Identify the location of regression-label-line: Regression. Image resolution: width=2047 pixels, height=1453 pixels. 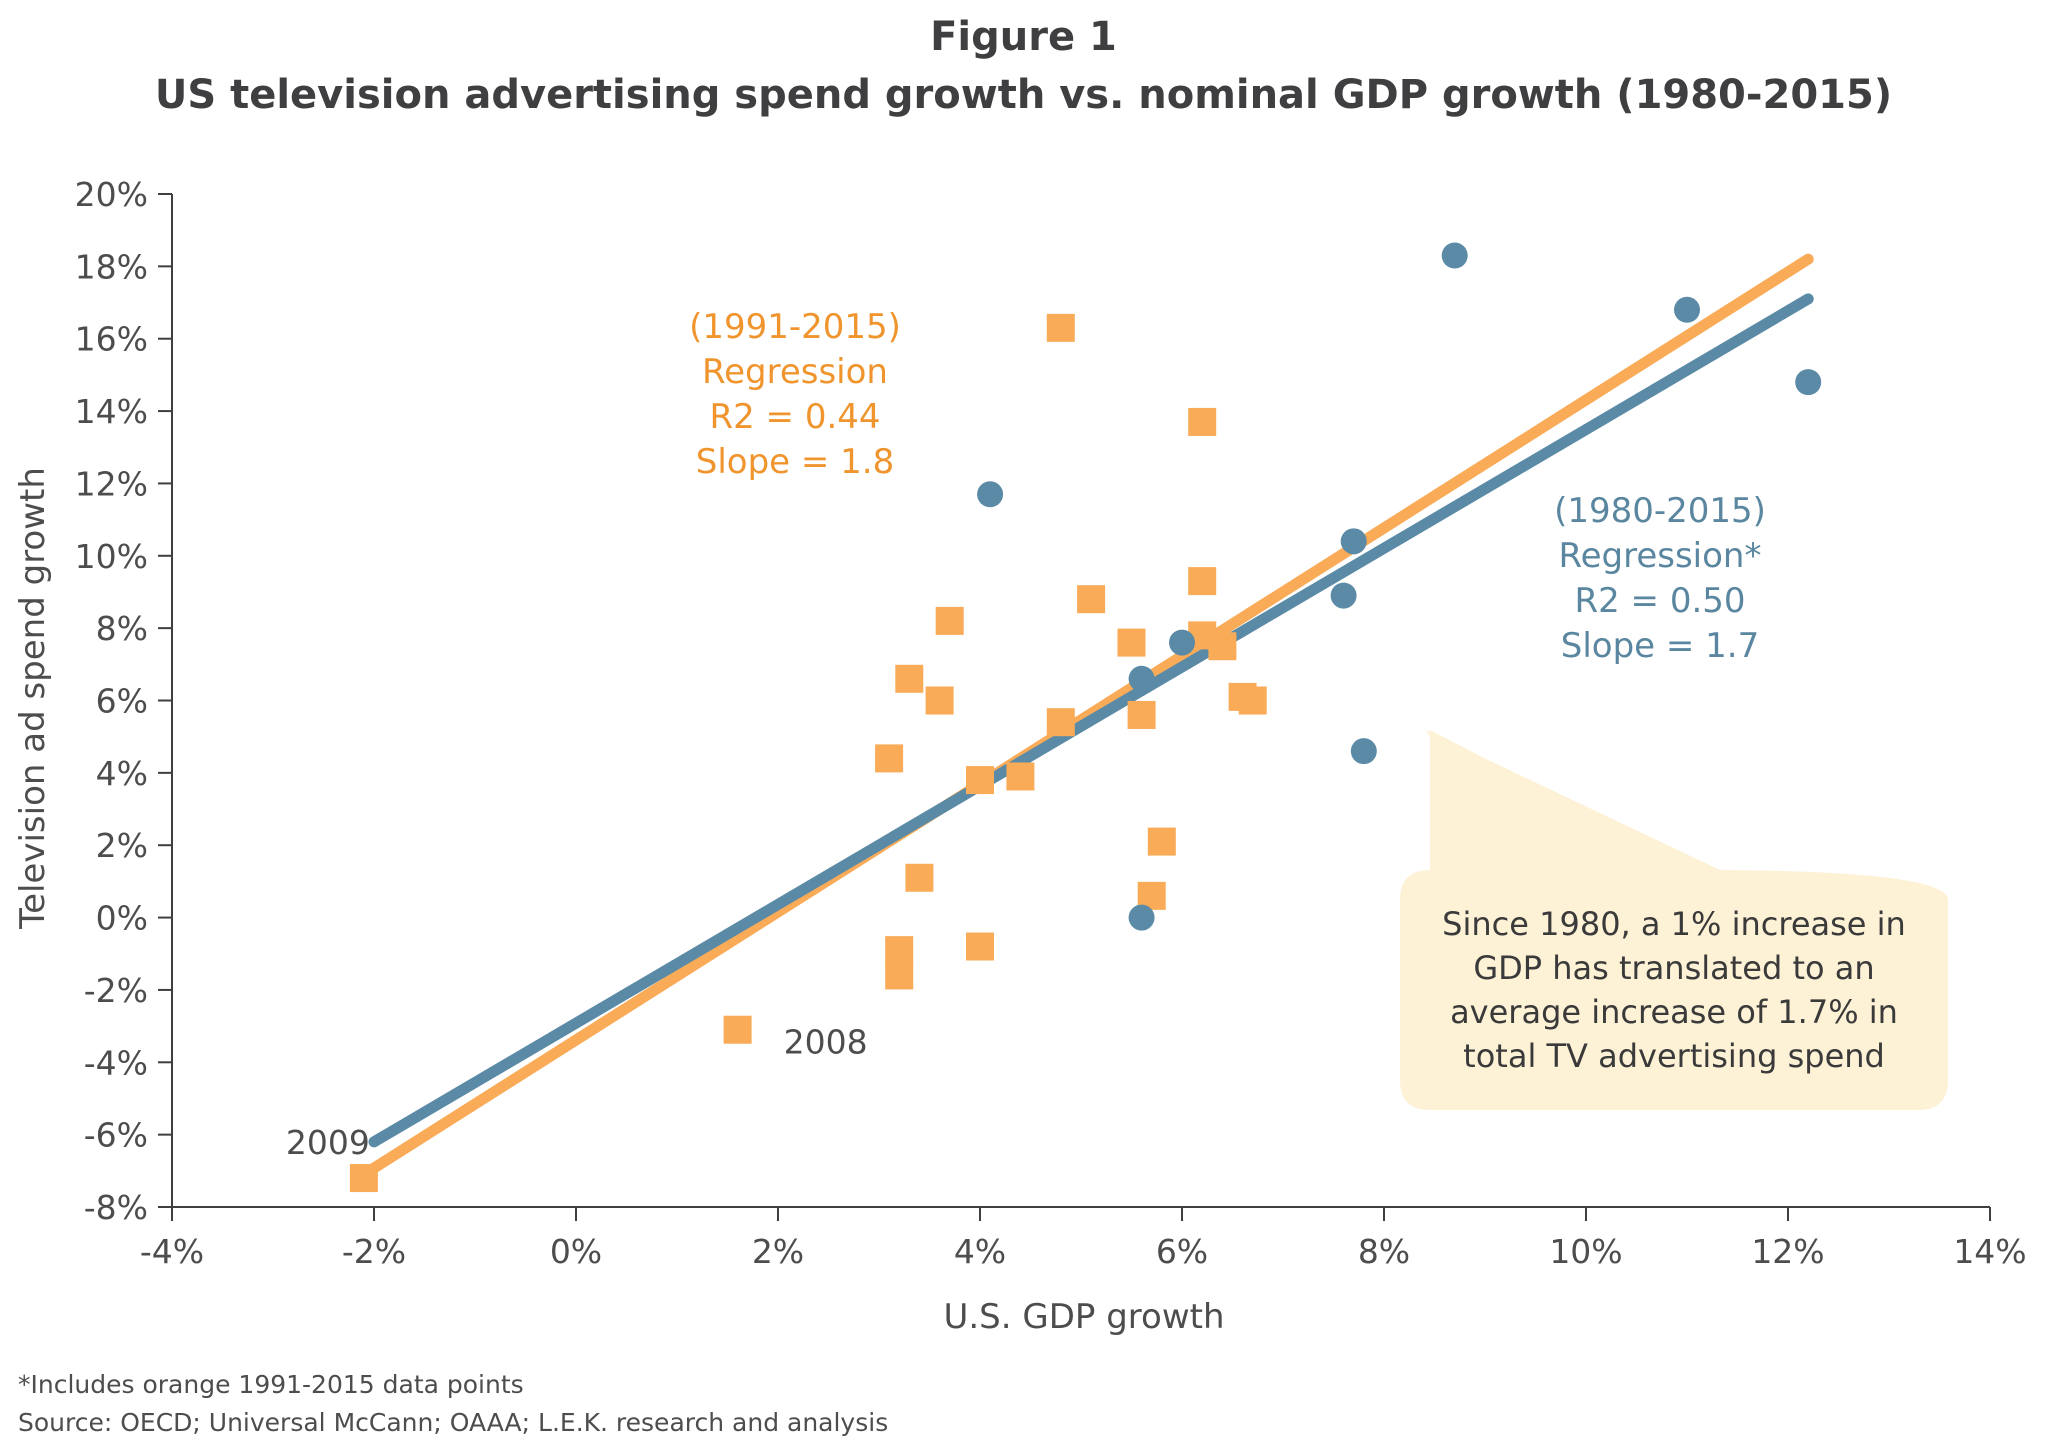
(795, 372).